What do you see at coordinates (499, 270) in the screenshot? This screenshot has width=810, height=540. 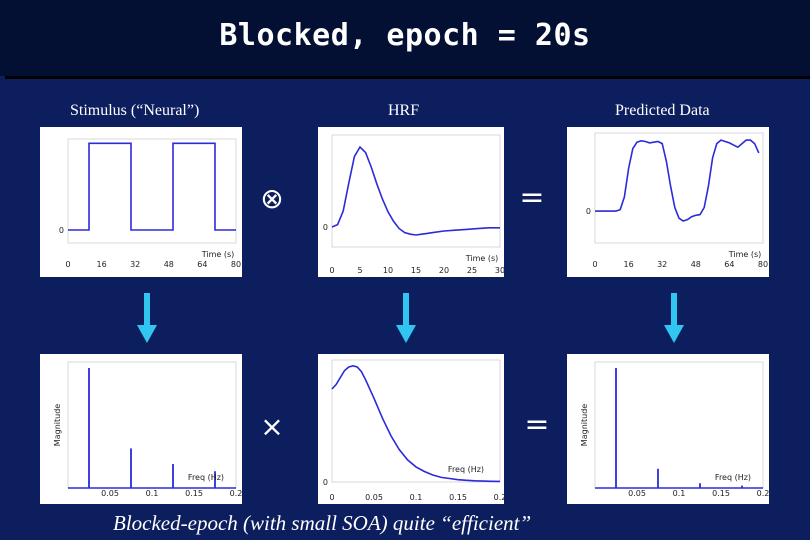 I see `x-tick-label: 30` at bounding box center [499, 270].